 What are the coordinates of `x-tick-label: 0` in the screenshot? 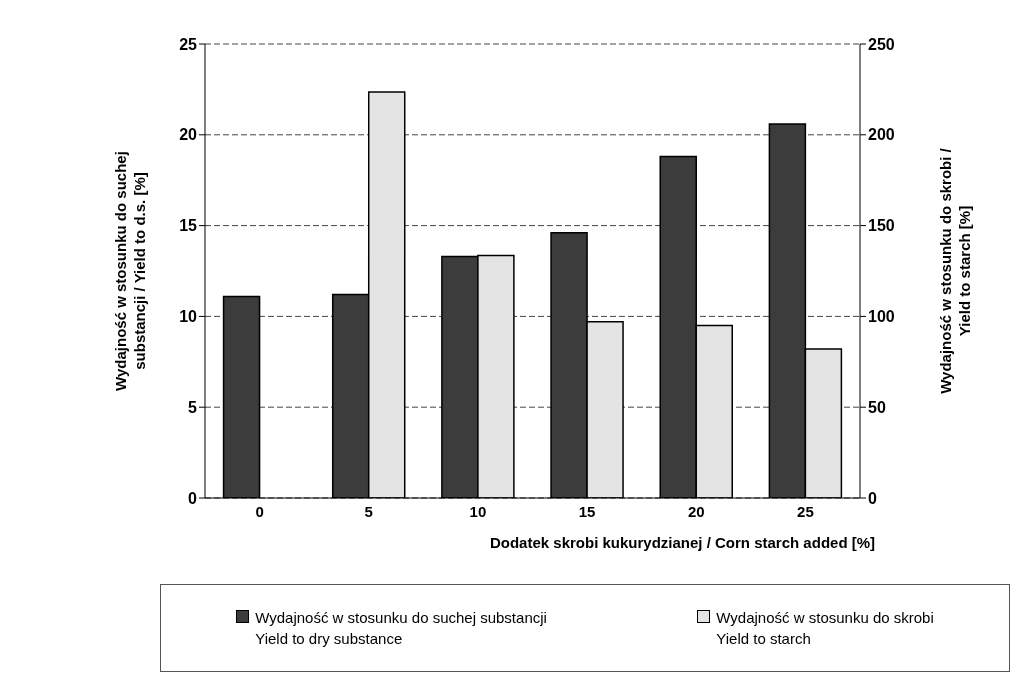 It's located at (259, 511).